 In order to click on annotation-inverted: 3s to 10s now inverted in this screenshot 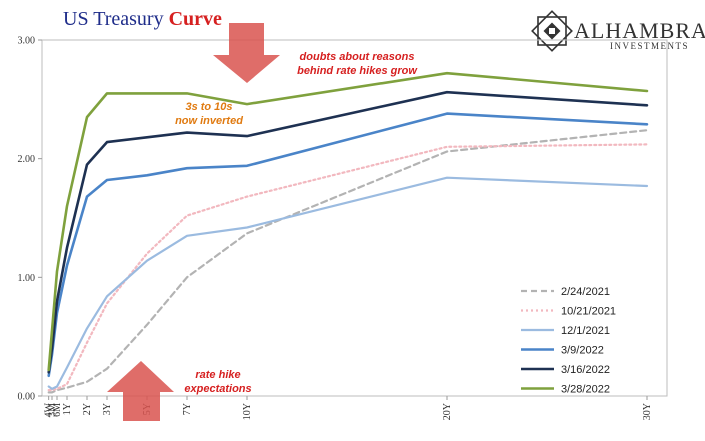, I will do `click(209, 114)`.